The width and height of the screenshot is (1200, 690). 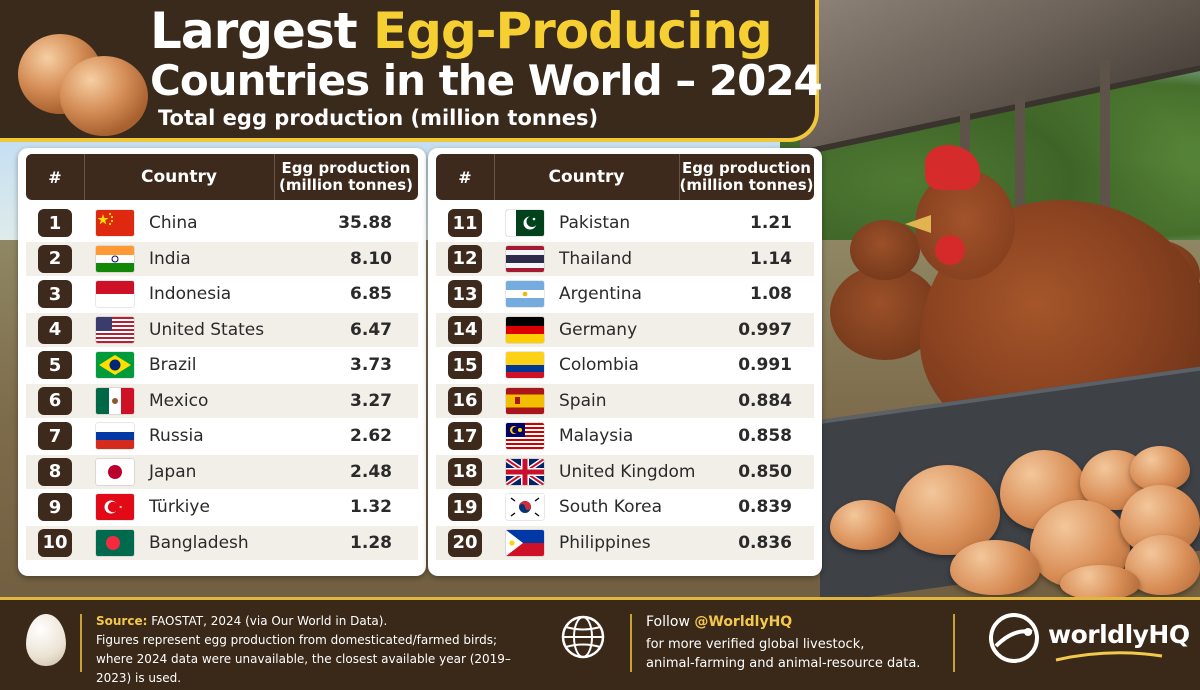 I want to click on table-row: 5 Brazil 3.73, so click(x=222, y=365).